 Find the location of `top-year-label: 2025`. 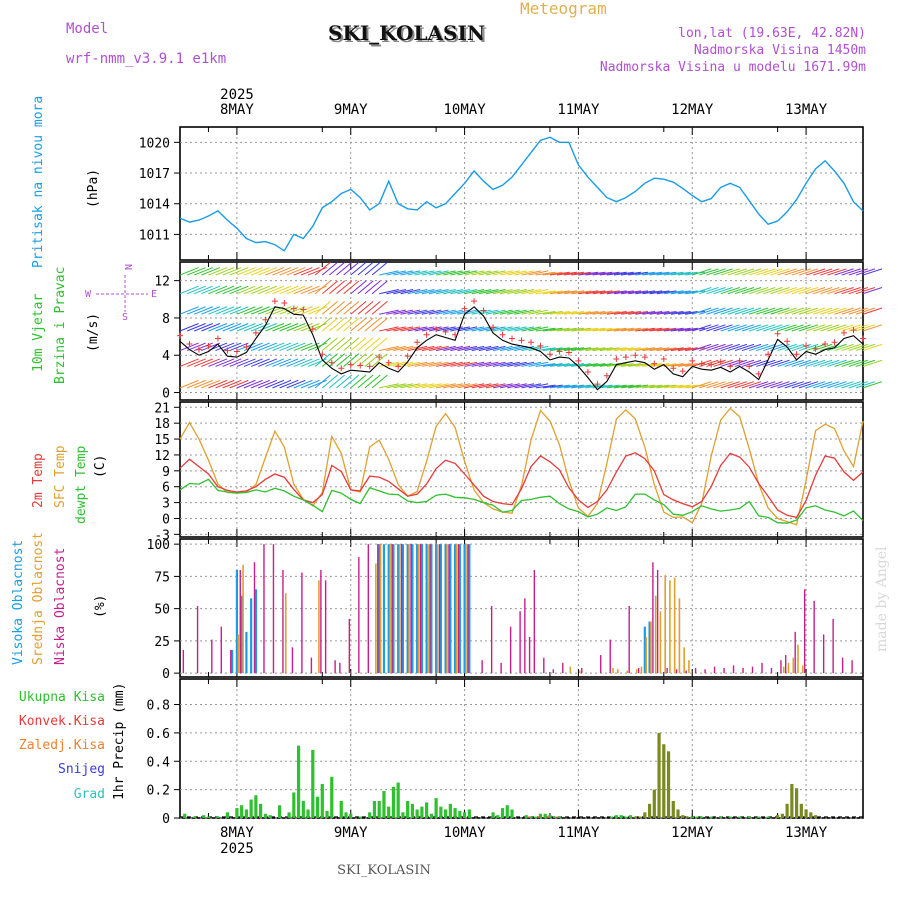

top-year-label: 2025 is located at coordinates (237, 95).